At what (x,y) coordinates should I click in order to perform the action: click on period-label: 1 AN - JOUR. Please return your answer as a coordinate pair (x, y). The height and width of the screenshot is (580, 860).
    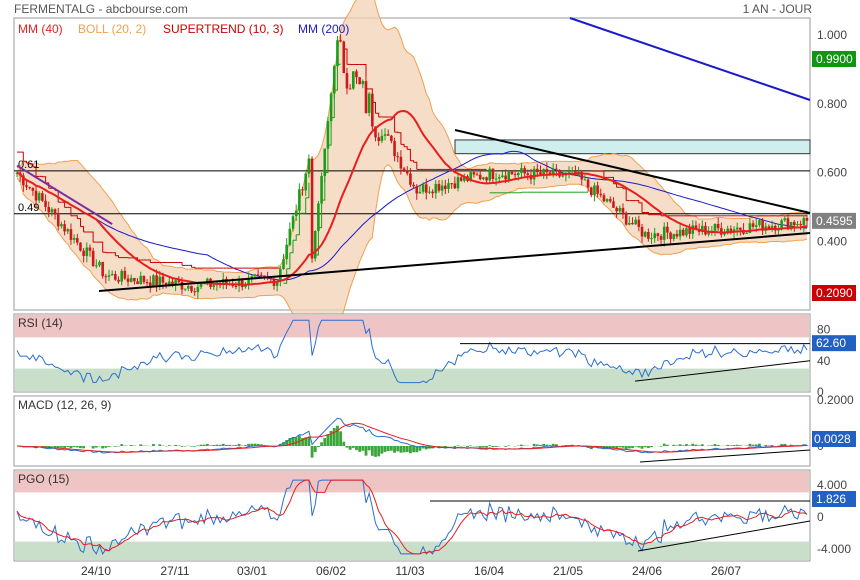
    Looking at the image, I should click on (777, 9).